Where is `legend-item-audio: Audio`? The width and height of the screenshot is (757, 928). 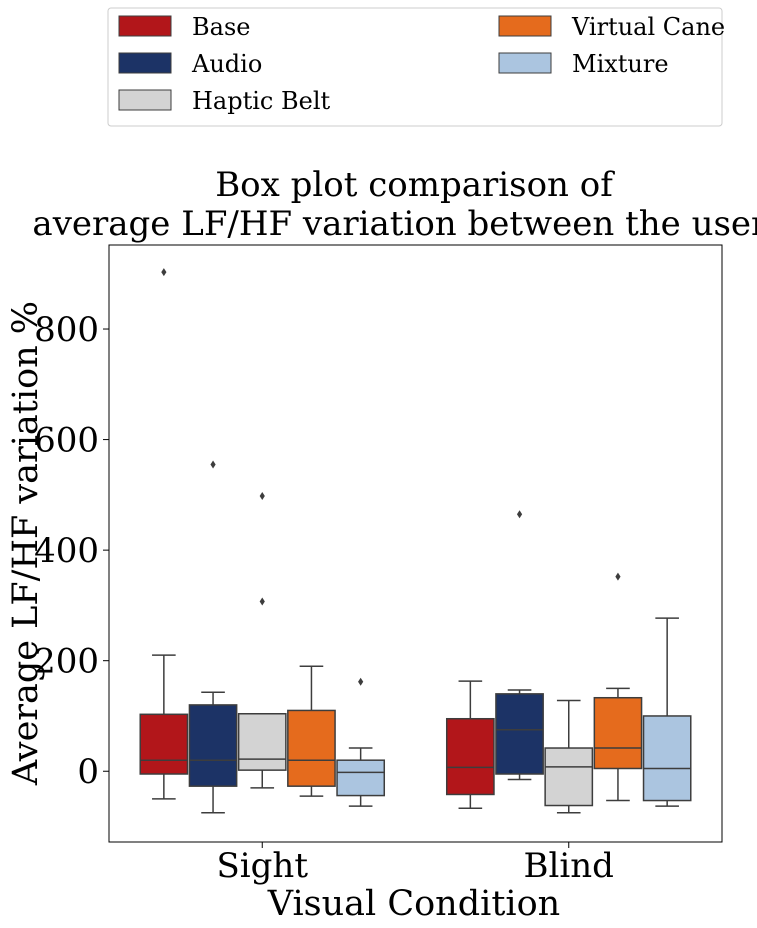 legend-item-audio: Audio is located at coordinates (190, 64).